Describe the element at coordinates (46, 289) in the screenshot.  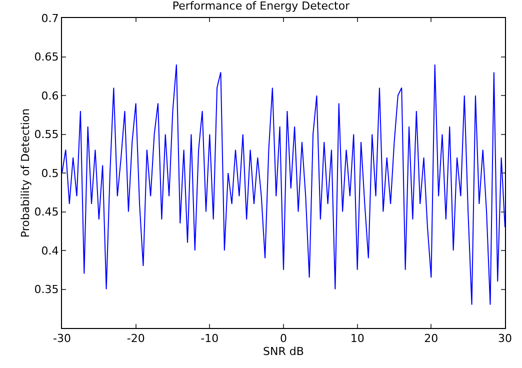
I see `y-tick-label: 0.35` at that location.